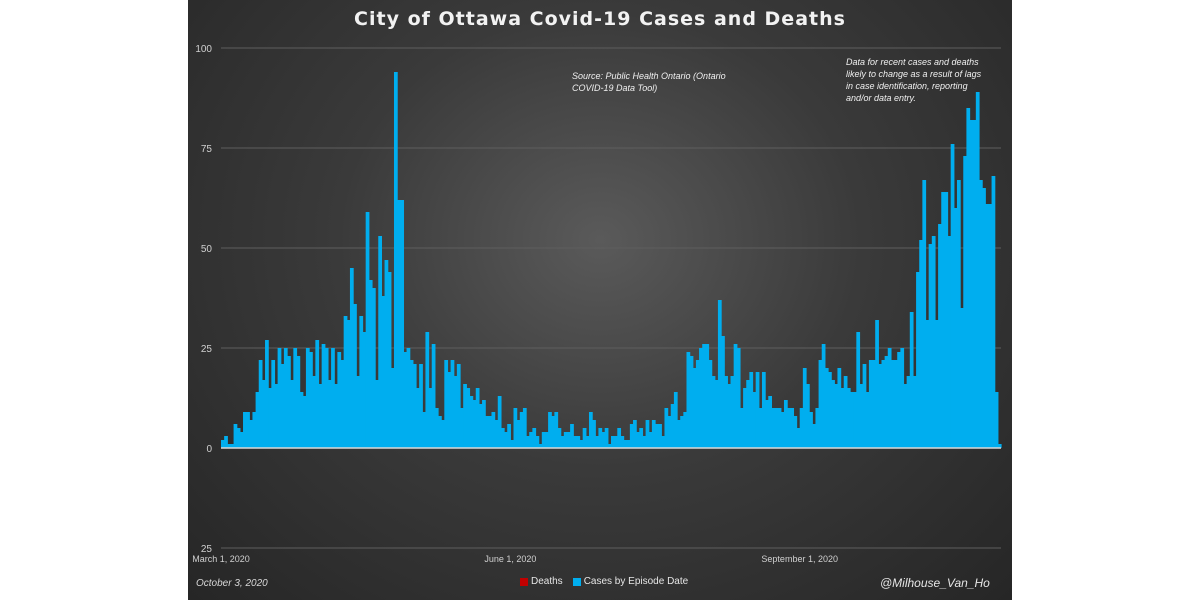 The image size is (1200, 600). Describe the element at coordinates (207, 149) in the screenshot. I see `y-tick-label: 75` at that location.